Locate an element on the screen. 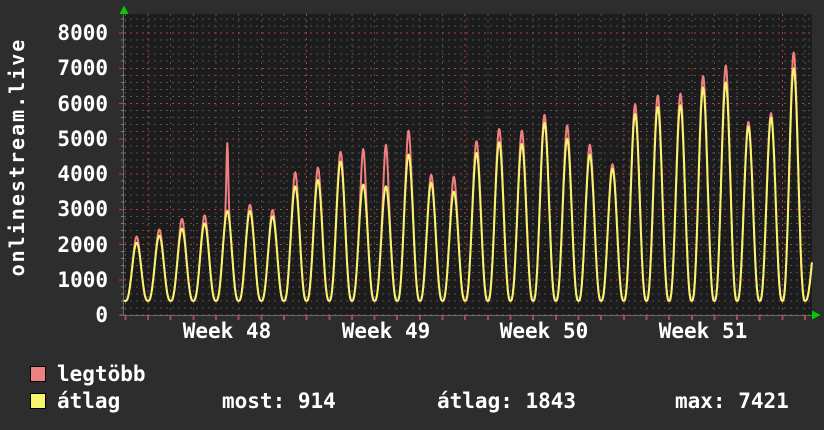 The image size is (824, 430). legend-swatch-atlag is located at coordinates (38, 401).